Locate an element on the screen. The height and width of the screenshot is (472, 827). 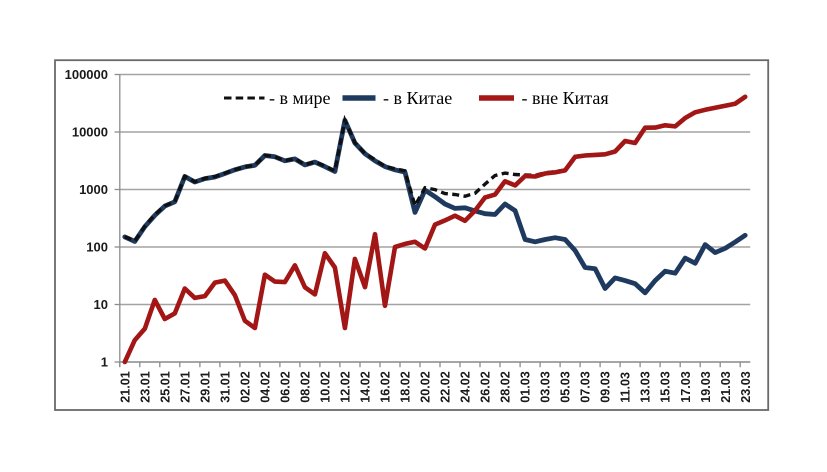
svg-text: 08.02 is located at coordinates (306, 387).